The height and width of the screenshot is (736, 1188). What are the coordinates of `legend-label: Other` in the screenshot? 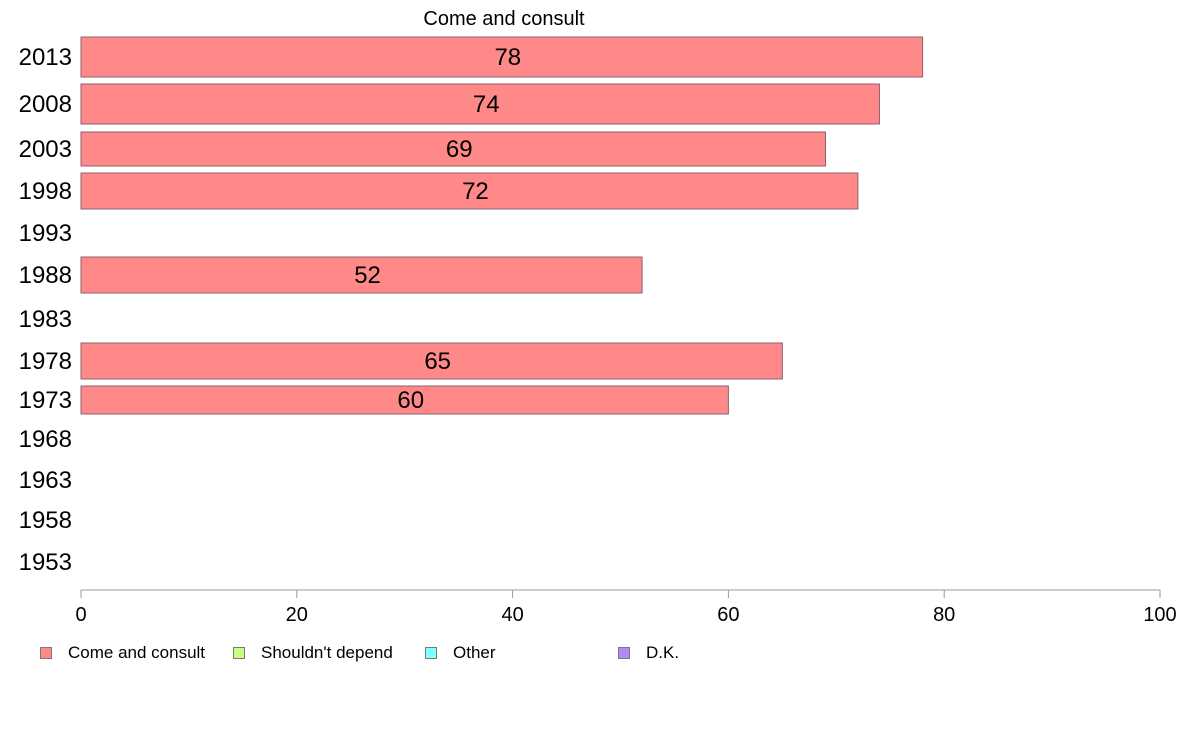 It's located at (474, 652).